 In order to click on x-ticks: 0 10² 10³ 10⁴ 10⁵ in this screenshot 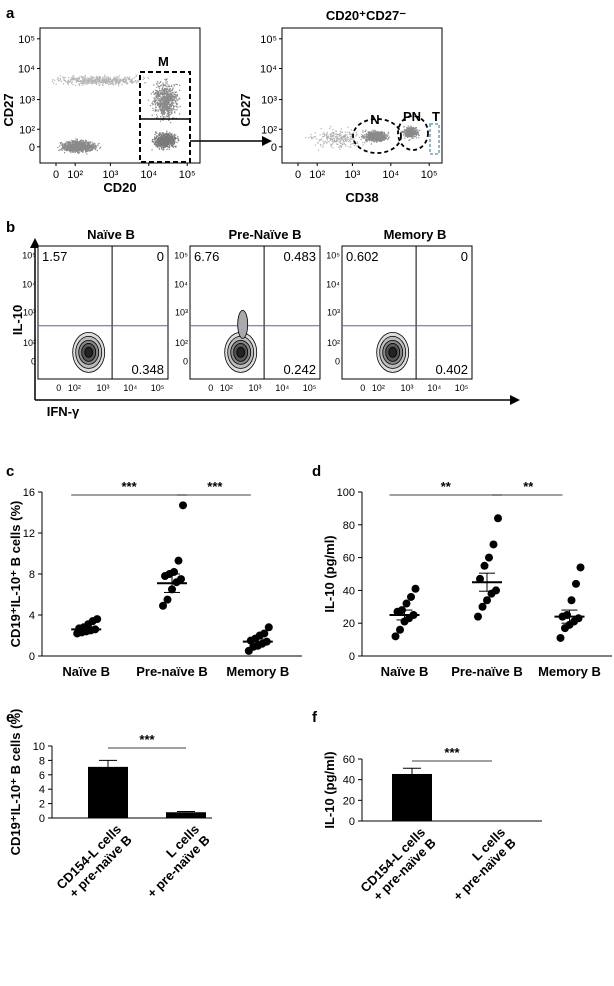, I will do `click(366, 172)`.